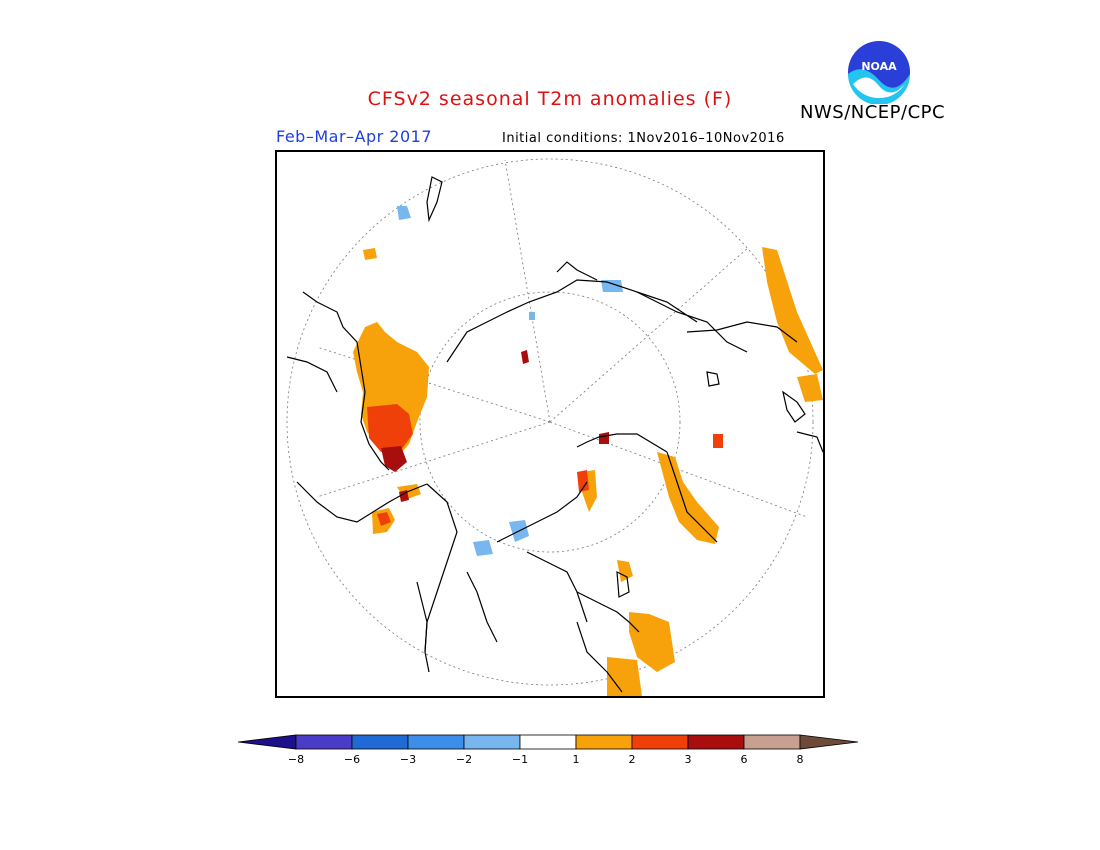 Image resolution: width=1100 pixels, height=850 pixels. I want to click on colorbar-tick-label: 2, so click(632, 759).